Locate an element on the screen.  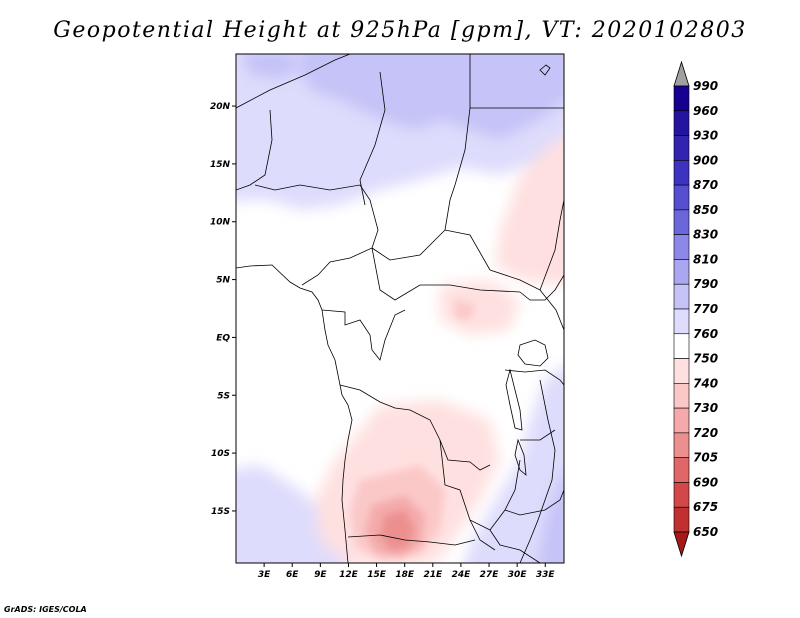
colorbar-label: 810 is located at coordinates (705, 259).